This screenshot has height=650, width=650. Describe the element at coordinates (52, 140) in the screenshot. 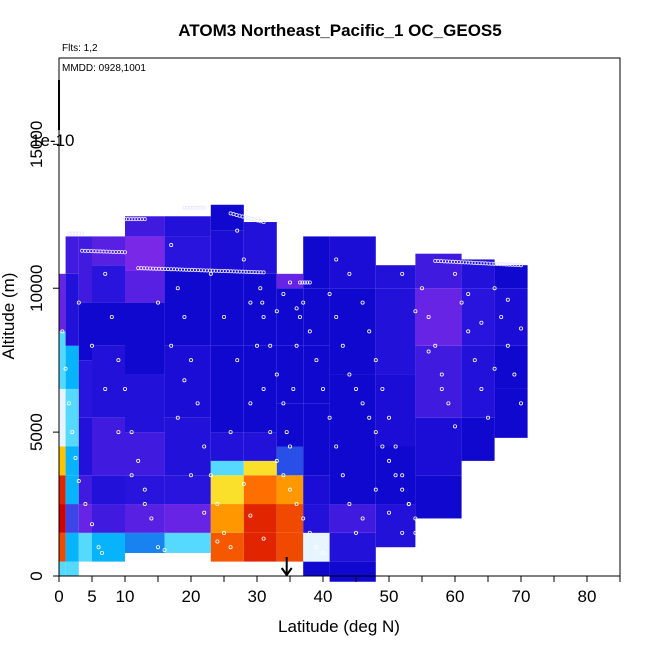

I see `scale-annotation: 1e-10` at that location.